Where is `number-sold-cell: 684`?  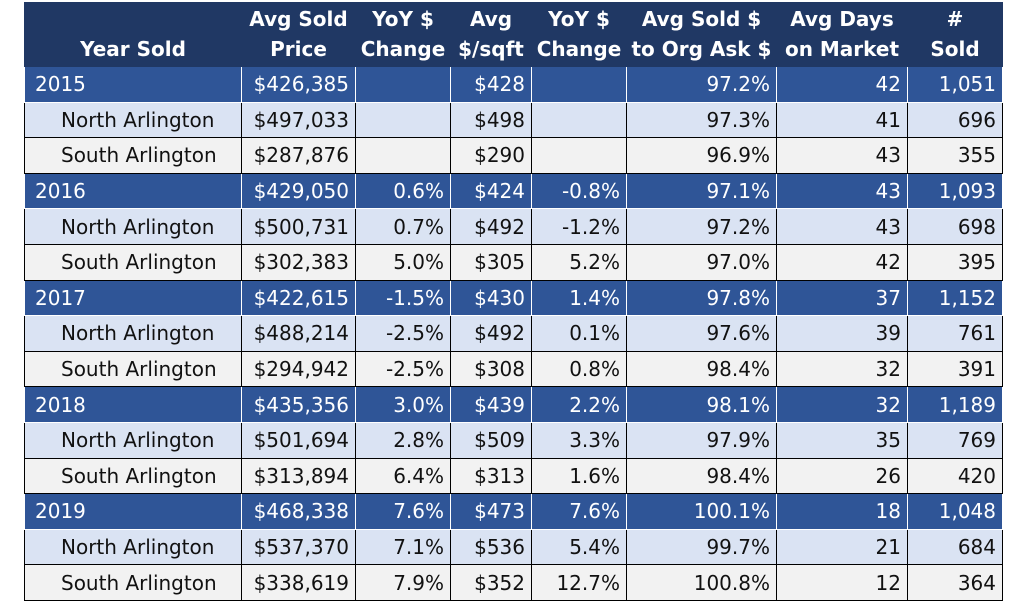
number-sold-cell: 684 is located at coordinates (955, 547).